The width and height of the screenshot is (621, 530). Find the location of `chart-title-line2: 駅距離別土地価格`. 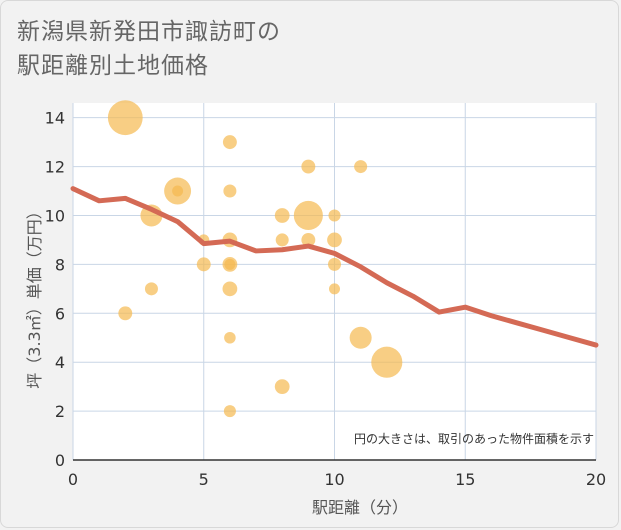

chart-title-line2: 駅距離別土地価格 is located at coordinates (113, 66).